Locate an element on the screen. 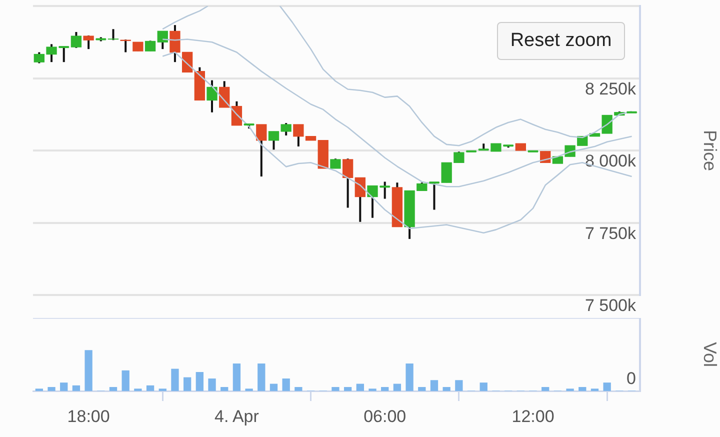  y-axis-title: Vol is located at coordinates (710, 355).